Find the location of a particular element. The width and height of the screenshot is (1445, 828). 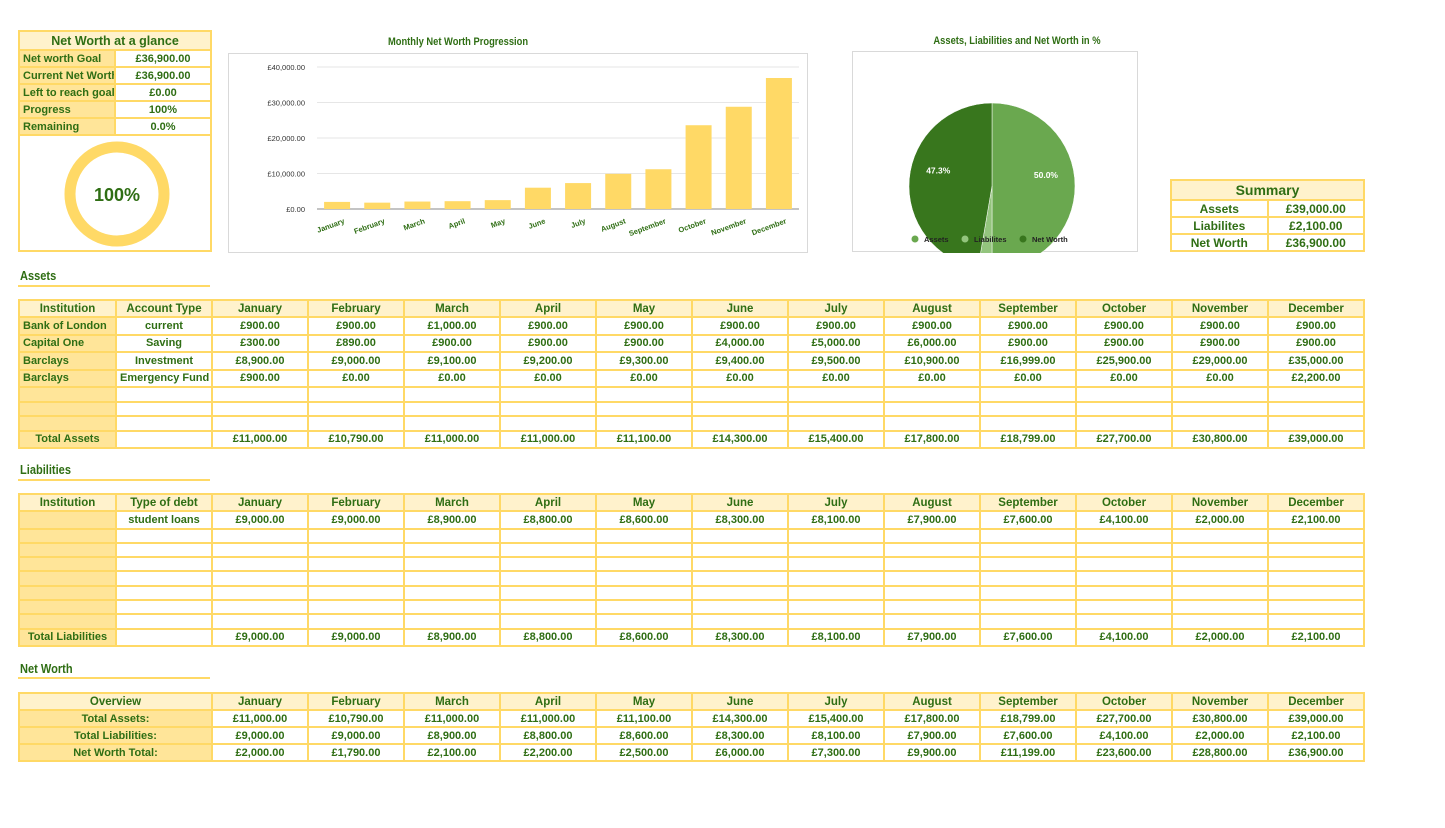

value-cell: Investment is located at coordinates (164, 361).